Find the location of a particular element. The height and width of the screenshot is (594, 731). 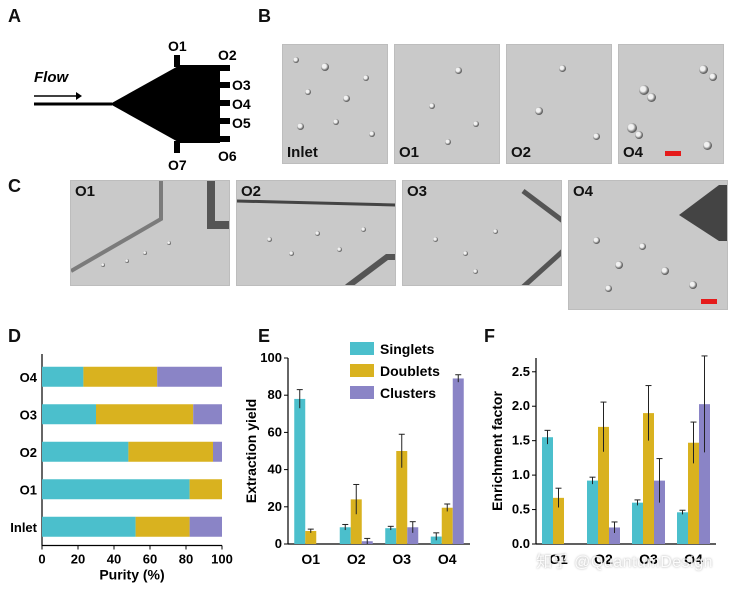

legend-label-doublets: Doublets is located at coordinates (410, 371).